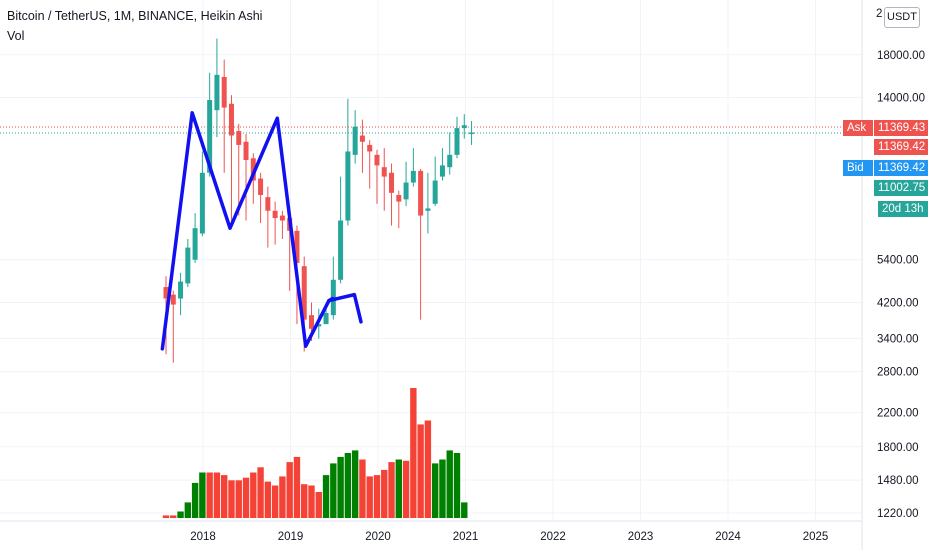 Image resolution: width=932 pixels, height=550 pixels. Describe the element at coordinates (291, 537) in the screenshot. I see `time-tick-label: 2019` at that location.